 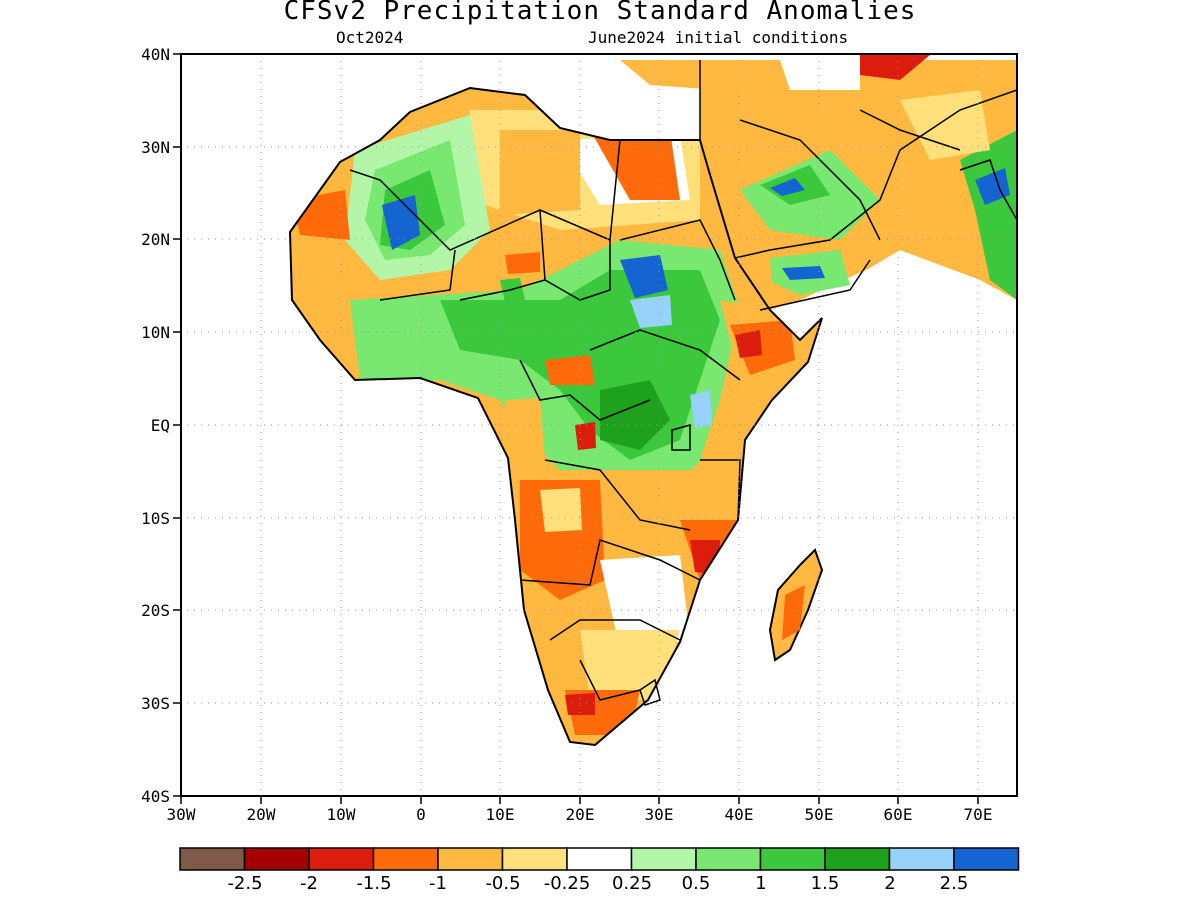 What do you see at coordinates (820, 75) in the screenshot?
I see `mideast-white-area` at bounding box center [820, 75].